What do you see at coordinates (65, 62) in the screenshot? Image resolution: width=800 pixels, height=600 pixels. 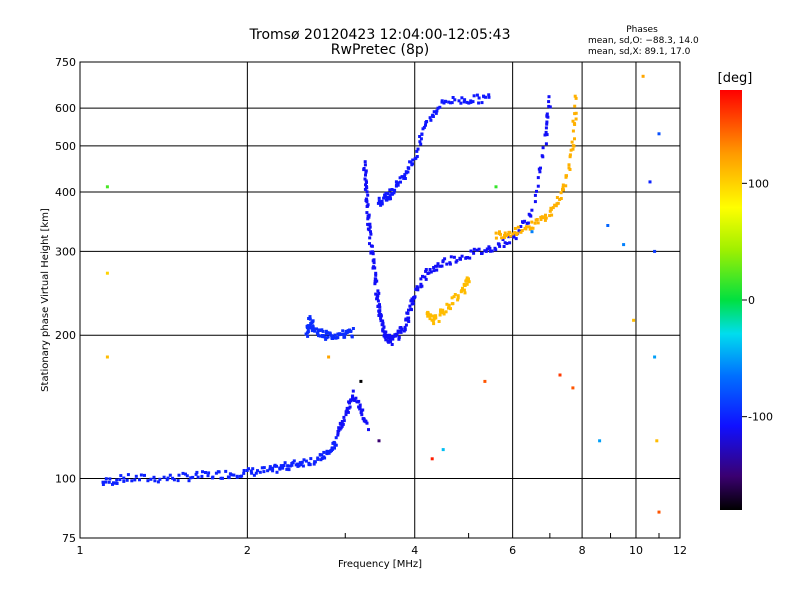 I see `y-tick-label: 750` at bounding box center [65, 62].